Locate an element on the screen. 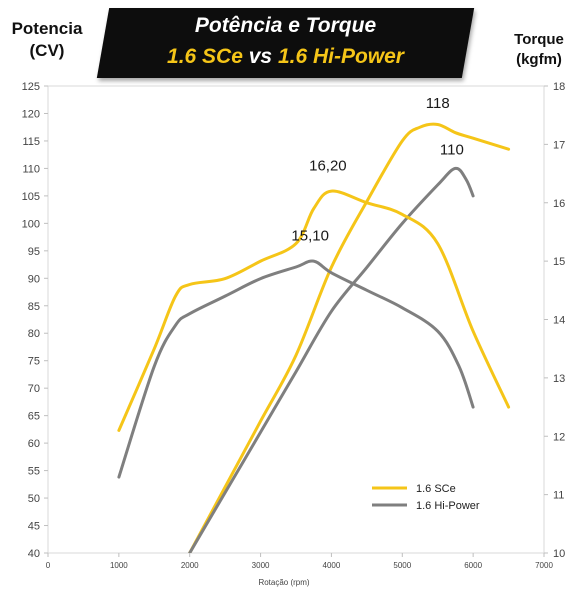 The height and width of the screenshot is (600, 575). peak-annotation: 15,10 is located at coordinates (310, 236).